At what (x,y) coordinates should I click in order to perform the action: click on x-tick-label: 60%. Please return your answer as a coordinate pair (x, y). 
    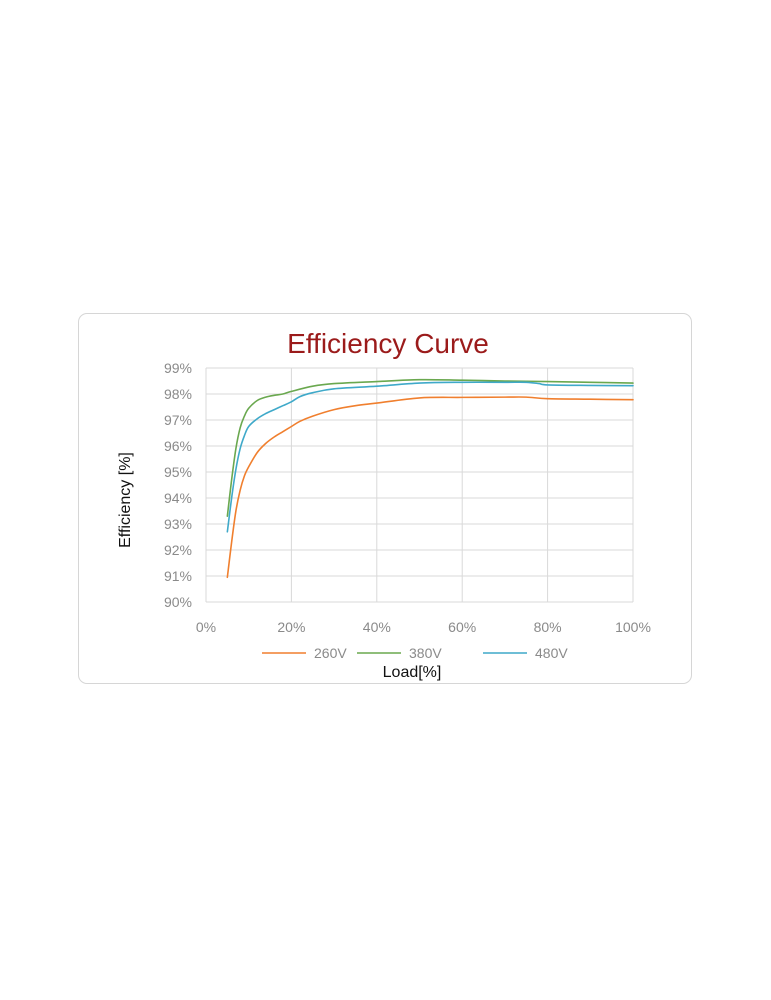
    Looking at the image, I should click on (462, 627).